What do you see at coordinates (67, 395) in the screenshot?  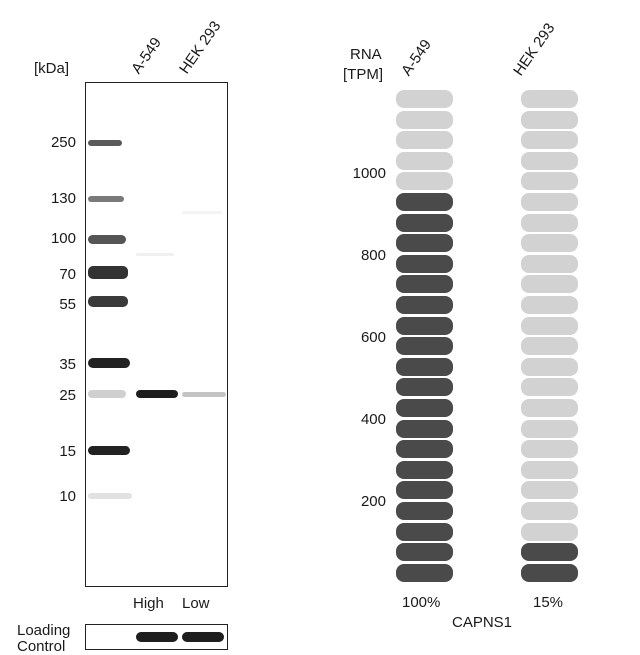 I see `marker-25: 25` at bounding box center [67, 395].